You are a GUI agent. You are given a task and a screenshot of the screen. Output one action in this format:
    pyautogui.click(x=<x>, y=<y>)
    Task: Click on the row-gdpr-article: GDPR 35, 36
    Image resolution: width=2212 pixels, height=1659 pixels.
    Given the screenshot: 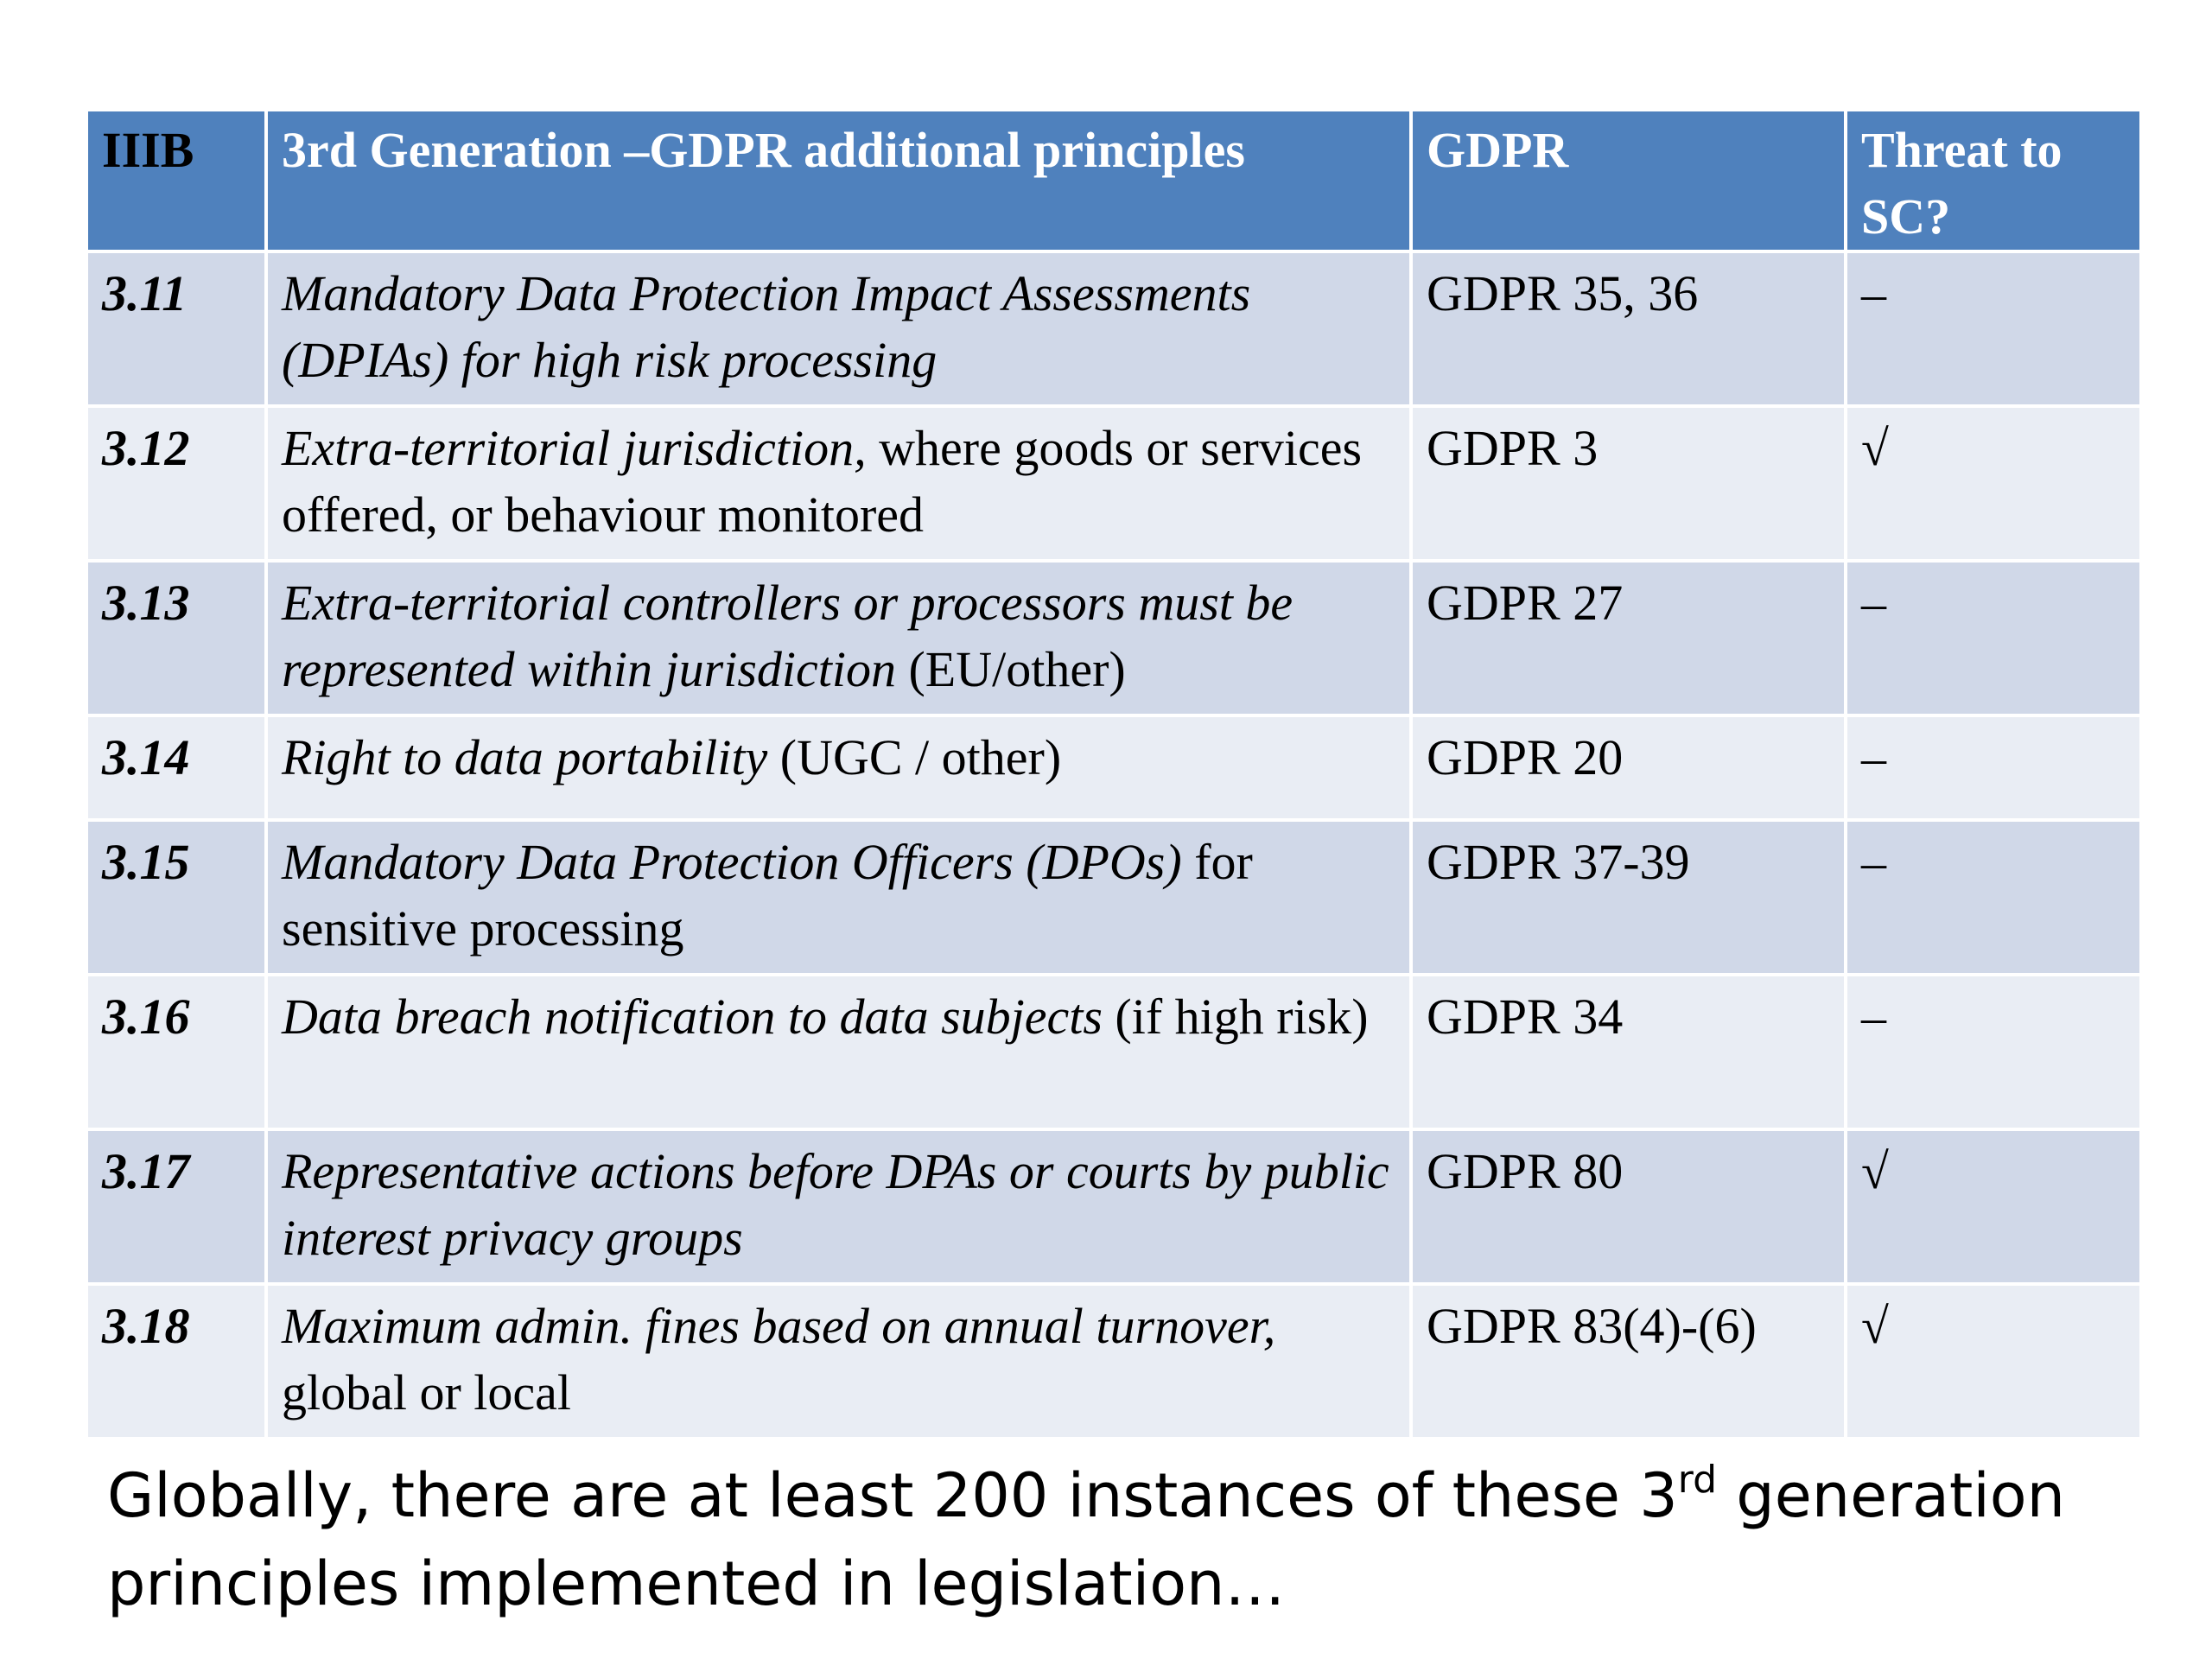 What is the action you would take?
    pyautogui.click(x=1628, y=329)
    